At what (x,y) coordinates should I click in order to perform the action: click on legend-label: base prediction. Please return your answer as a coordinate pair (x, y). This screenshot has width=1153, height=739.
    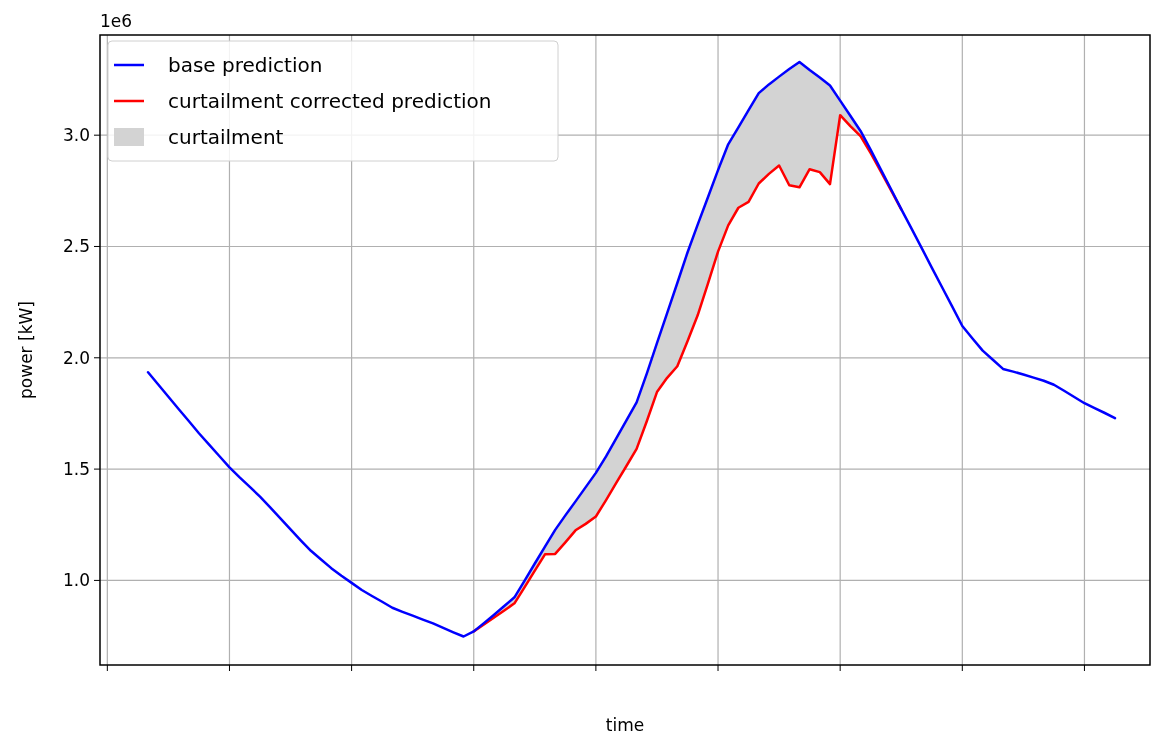
    Looking at the image, I should click on (245, 65).